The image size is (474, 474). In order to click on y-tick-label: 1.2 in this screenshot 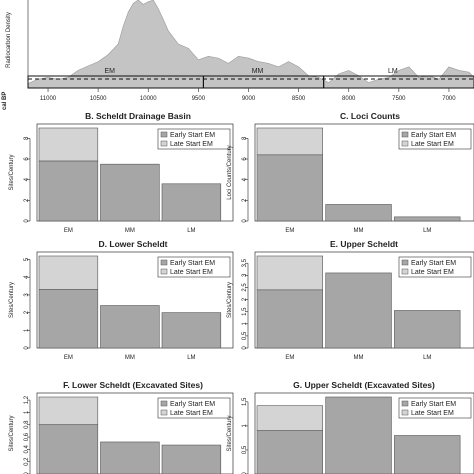, I will do `click(27, 399)`.